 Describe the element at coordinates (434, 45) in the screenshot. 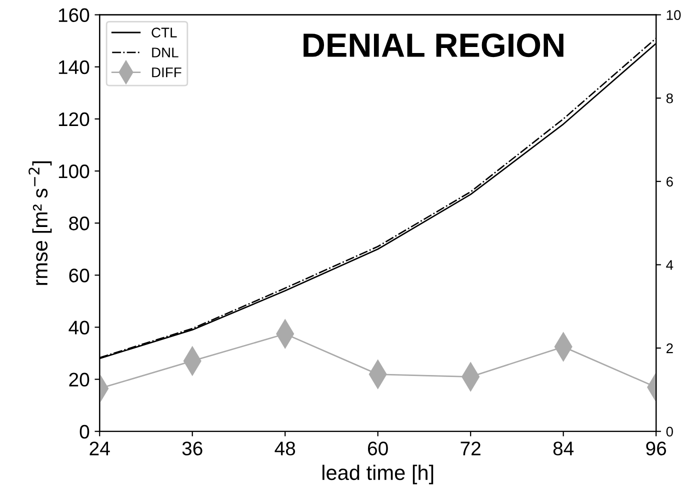

I see `chart-title: DENIAL REGION` at that location.